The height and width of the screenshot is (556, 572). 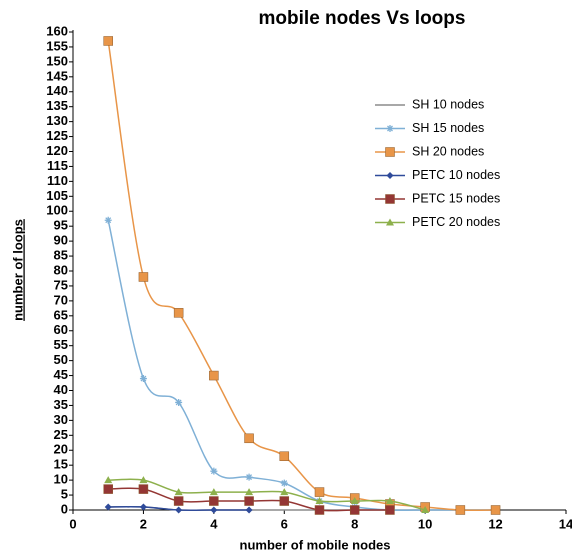 What do you see at coordinates (61, 374) in the screenshot?
I see `y-tick-label: 45` at bounding box center [61, 374].